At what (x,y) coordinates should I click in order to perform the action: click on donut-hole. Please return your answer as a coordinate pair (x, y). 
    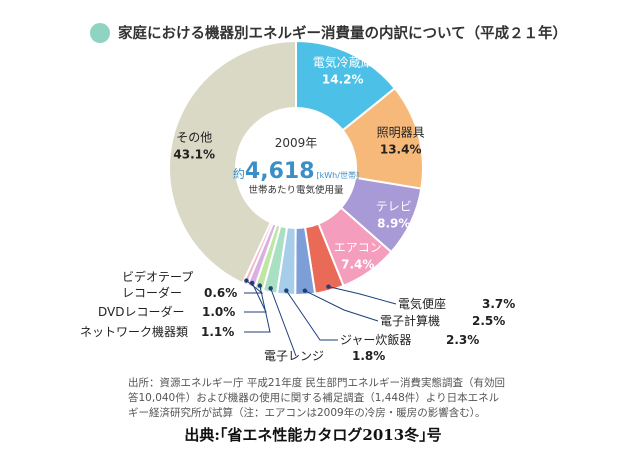
    Looking at the image, I should click on (296, 168).